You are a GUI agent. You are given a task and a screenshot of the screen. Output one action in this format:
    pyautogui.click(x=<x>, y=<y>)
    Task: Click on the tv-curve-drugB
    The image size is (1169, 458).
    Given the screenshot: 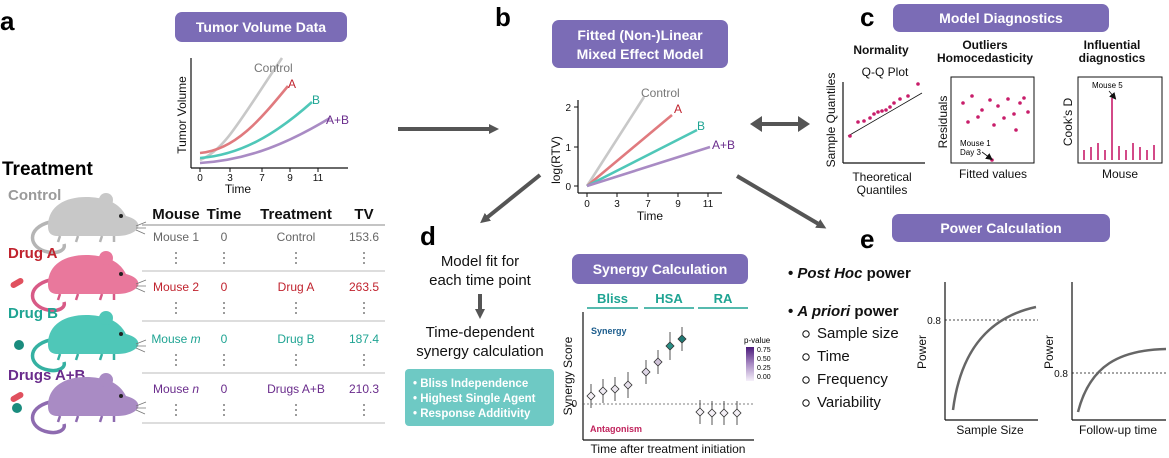 What is the action you would take?
    pyautogui.click(x=256, y=130)
    